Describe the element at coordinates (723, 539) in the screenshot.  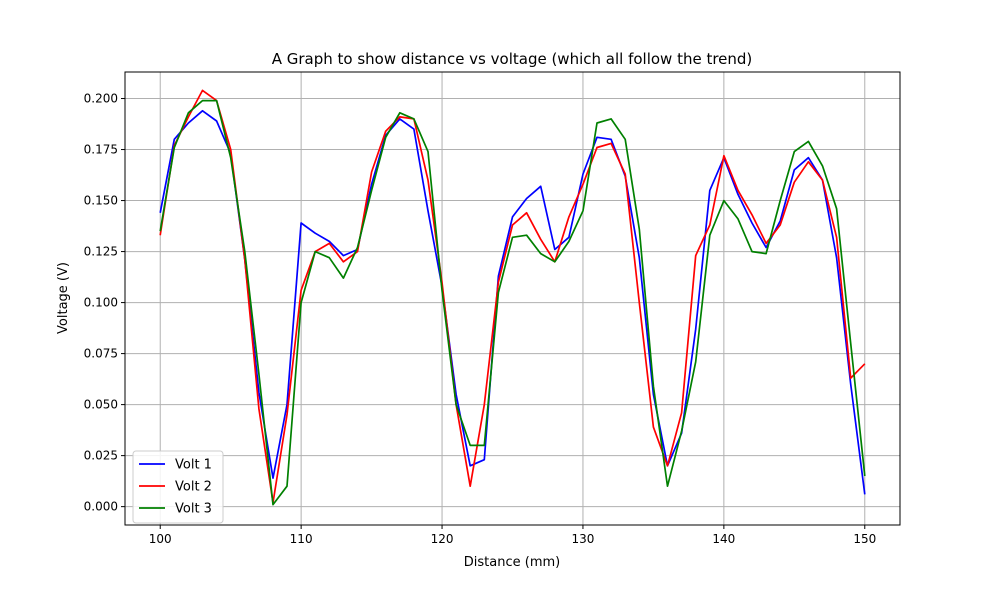
I see `x-tick-label: 140` at that location.